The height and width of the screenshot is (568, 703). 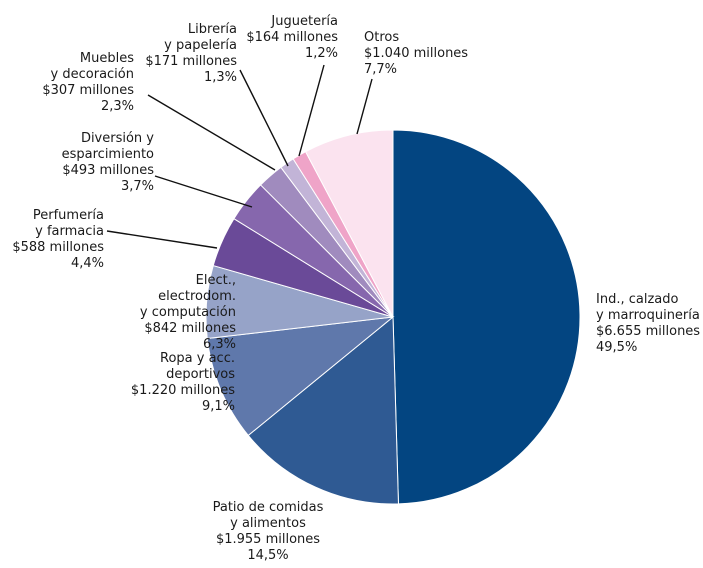 I want to click on slice-label-line: y decoración, so click(x=92, y=74).